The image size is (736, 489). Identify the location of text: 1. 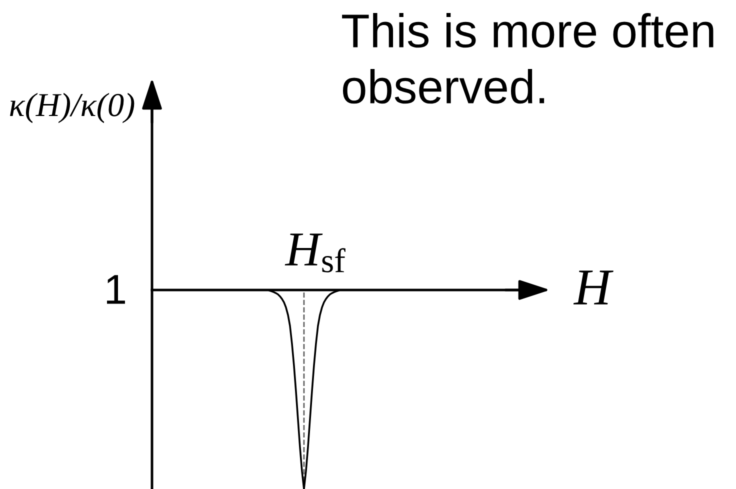
(116, 289).